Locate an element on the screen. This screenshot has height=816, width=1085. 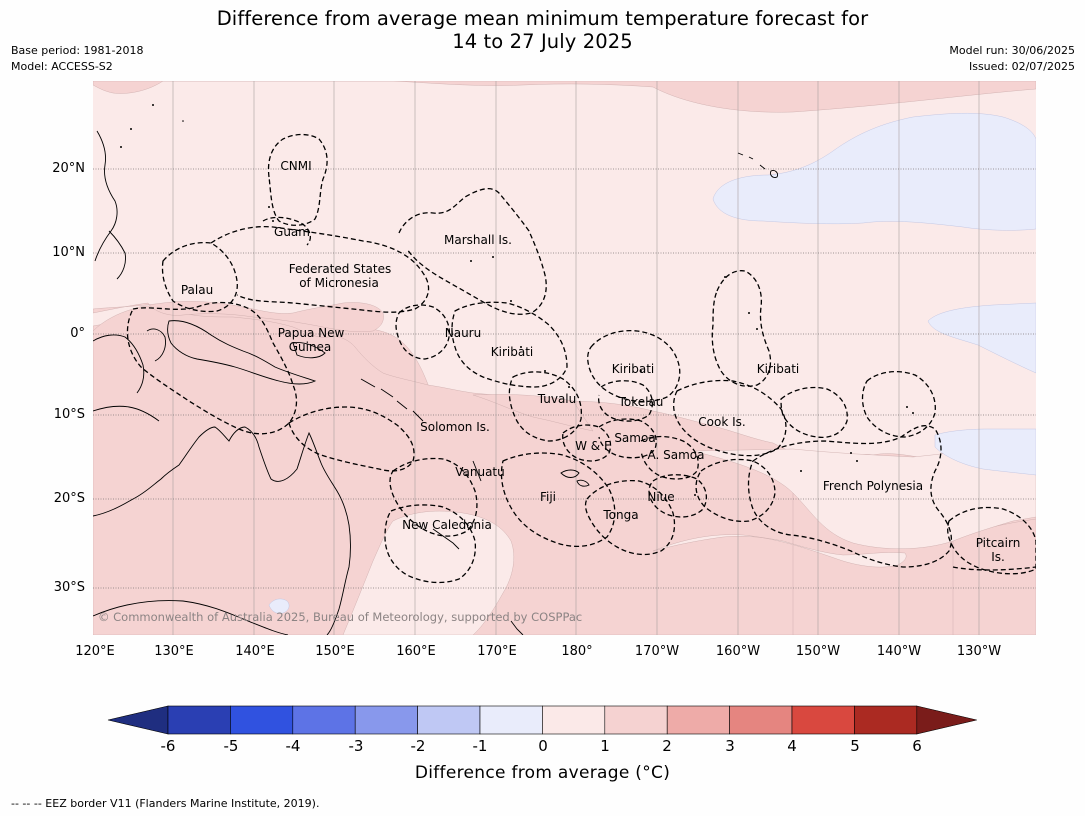
label-vanuatu: Vanuatu is located at coordinates (480, 472).